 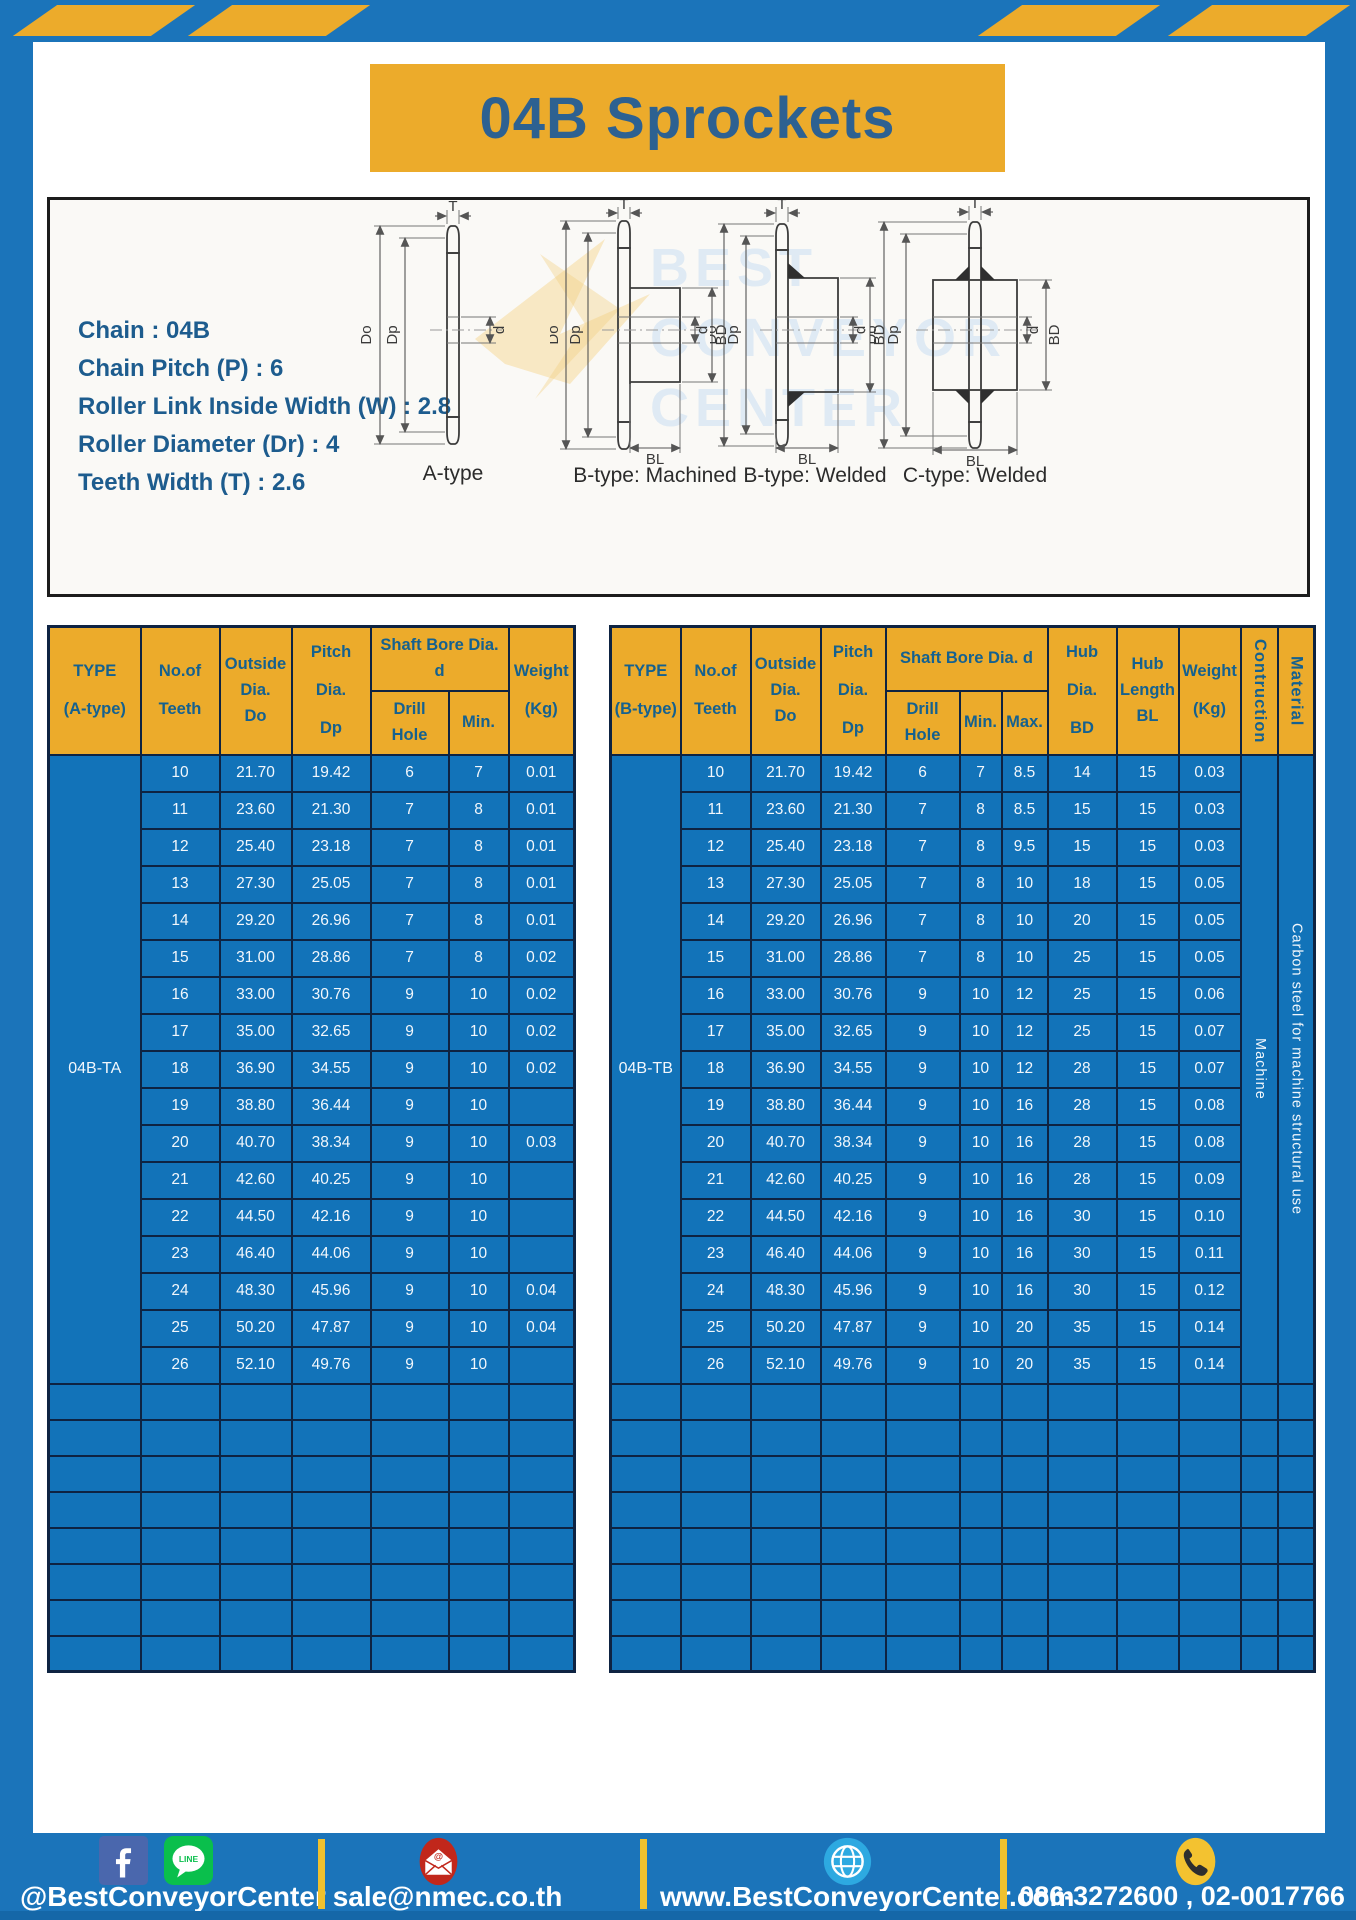 What do you see at coordinates (1024, 722) in the screenshot?
I see `header-max: Max.` at bounding box center [1024, 722].